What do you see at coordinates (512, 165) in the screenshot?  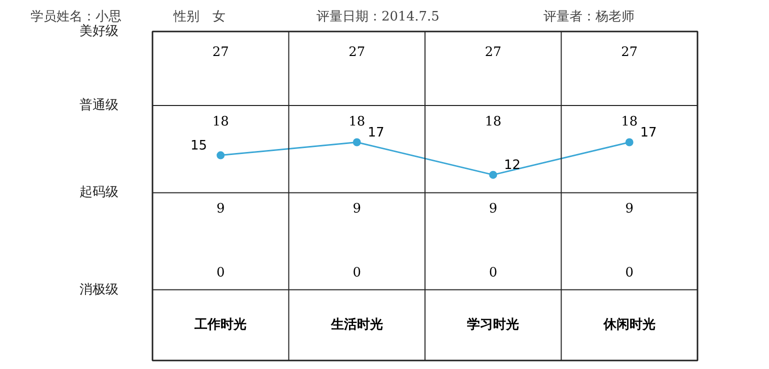 I see `data-label: 12` at bounding box center [512, 165].